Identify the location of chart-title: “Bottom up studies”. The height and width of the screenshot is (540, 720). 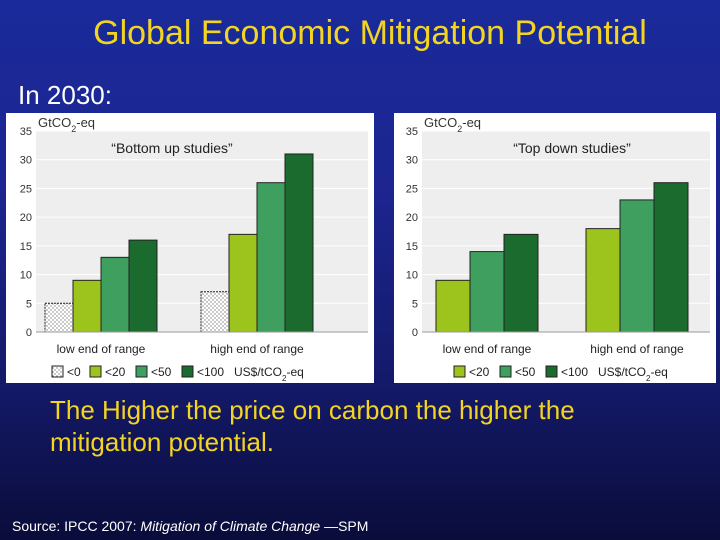
(172, 148).